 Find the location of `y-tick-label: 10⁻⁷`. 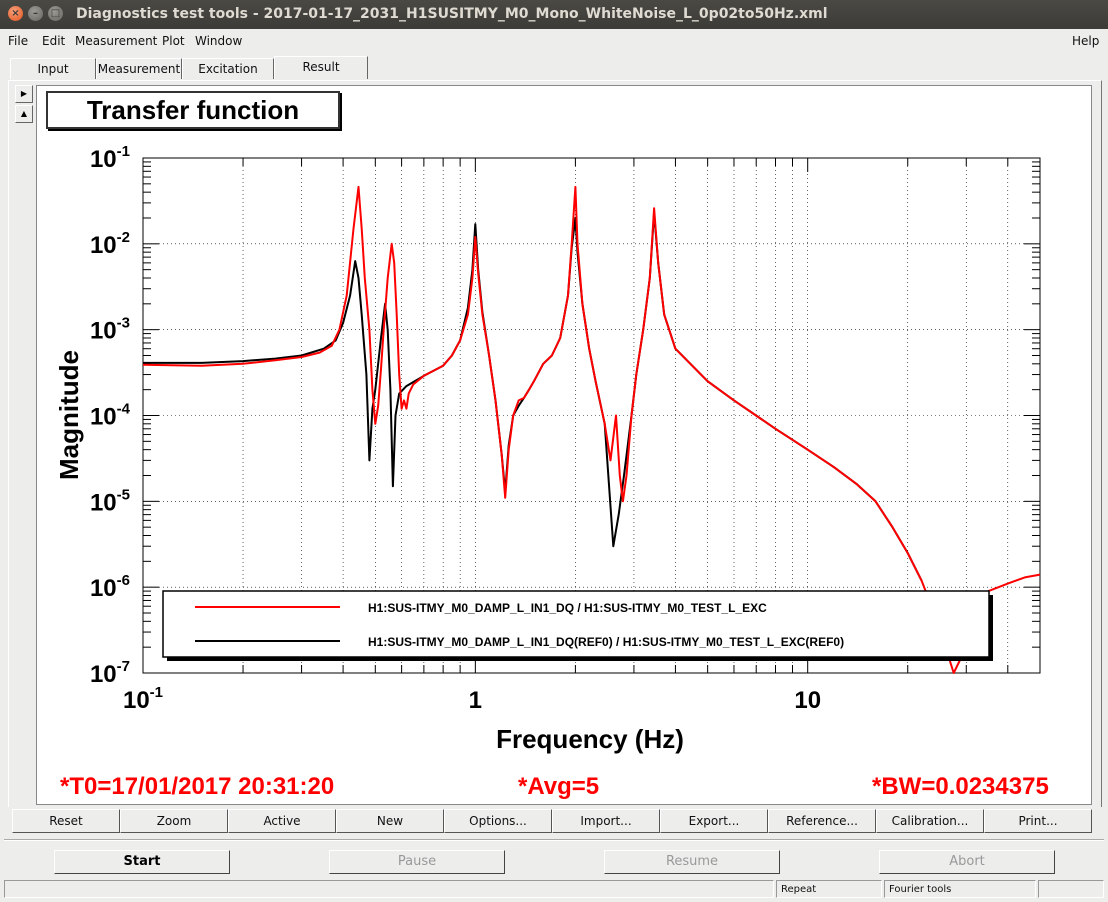

y-tick-label: 10⁻⁷ is located at coordinates (110, 673).